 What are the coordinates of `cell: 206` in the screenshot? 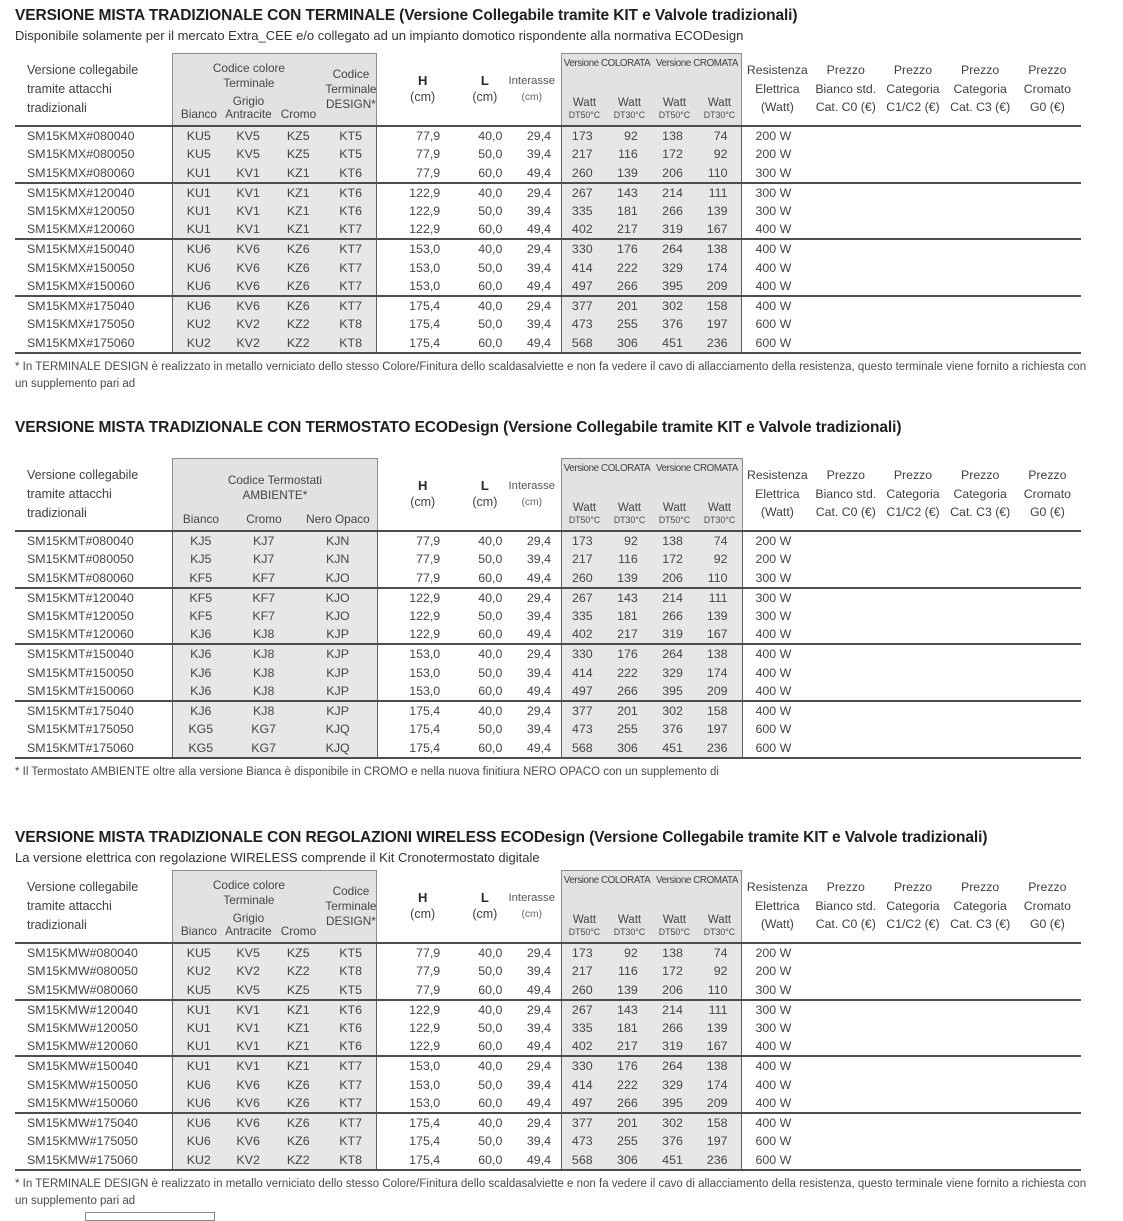 It's located at (674, 578).